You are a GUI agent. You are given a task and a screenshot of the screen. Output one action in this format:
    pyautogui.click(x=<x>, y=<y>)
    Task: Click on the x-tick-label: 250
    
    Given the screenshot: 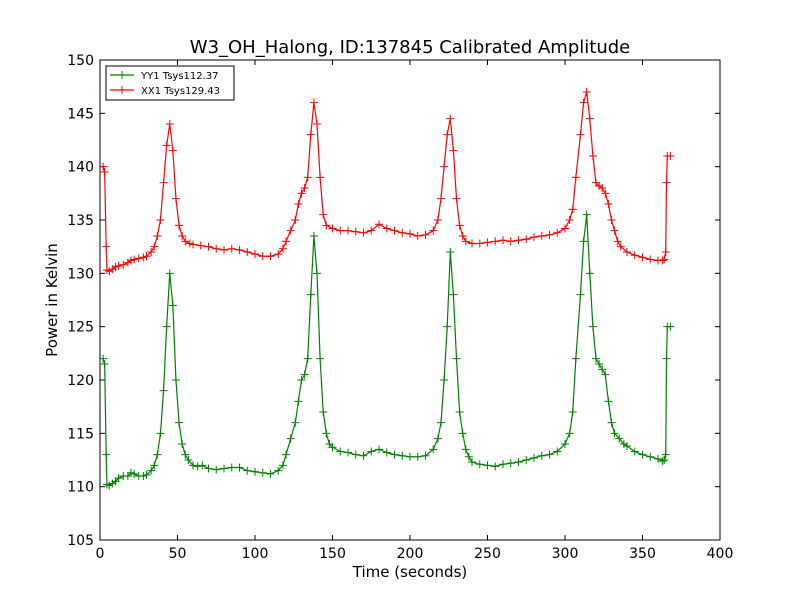 What is the action you would take?
    pyautogui.click(x=487, y=554)
    